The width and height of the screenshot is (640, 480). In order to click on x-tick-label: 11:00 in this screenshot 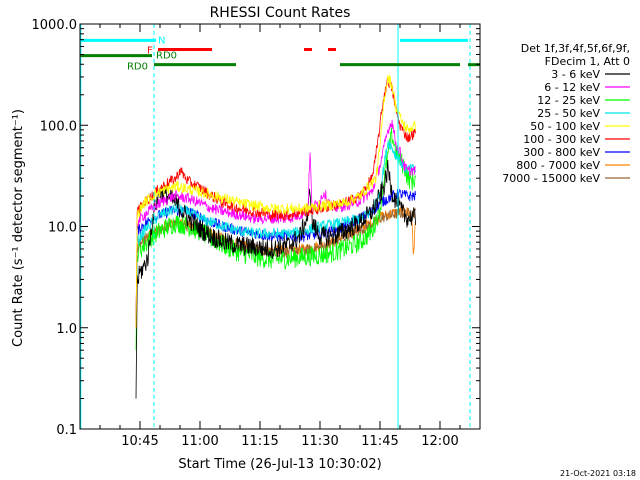, I will do `click(199, 441)`.